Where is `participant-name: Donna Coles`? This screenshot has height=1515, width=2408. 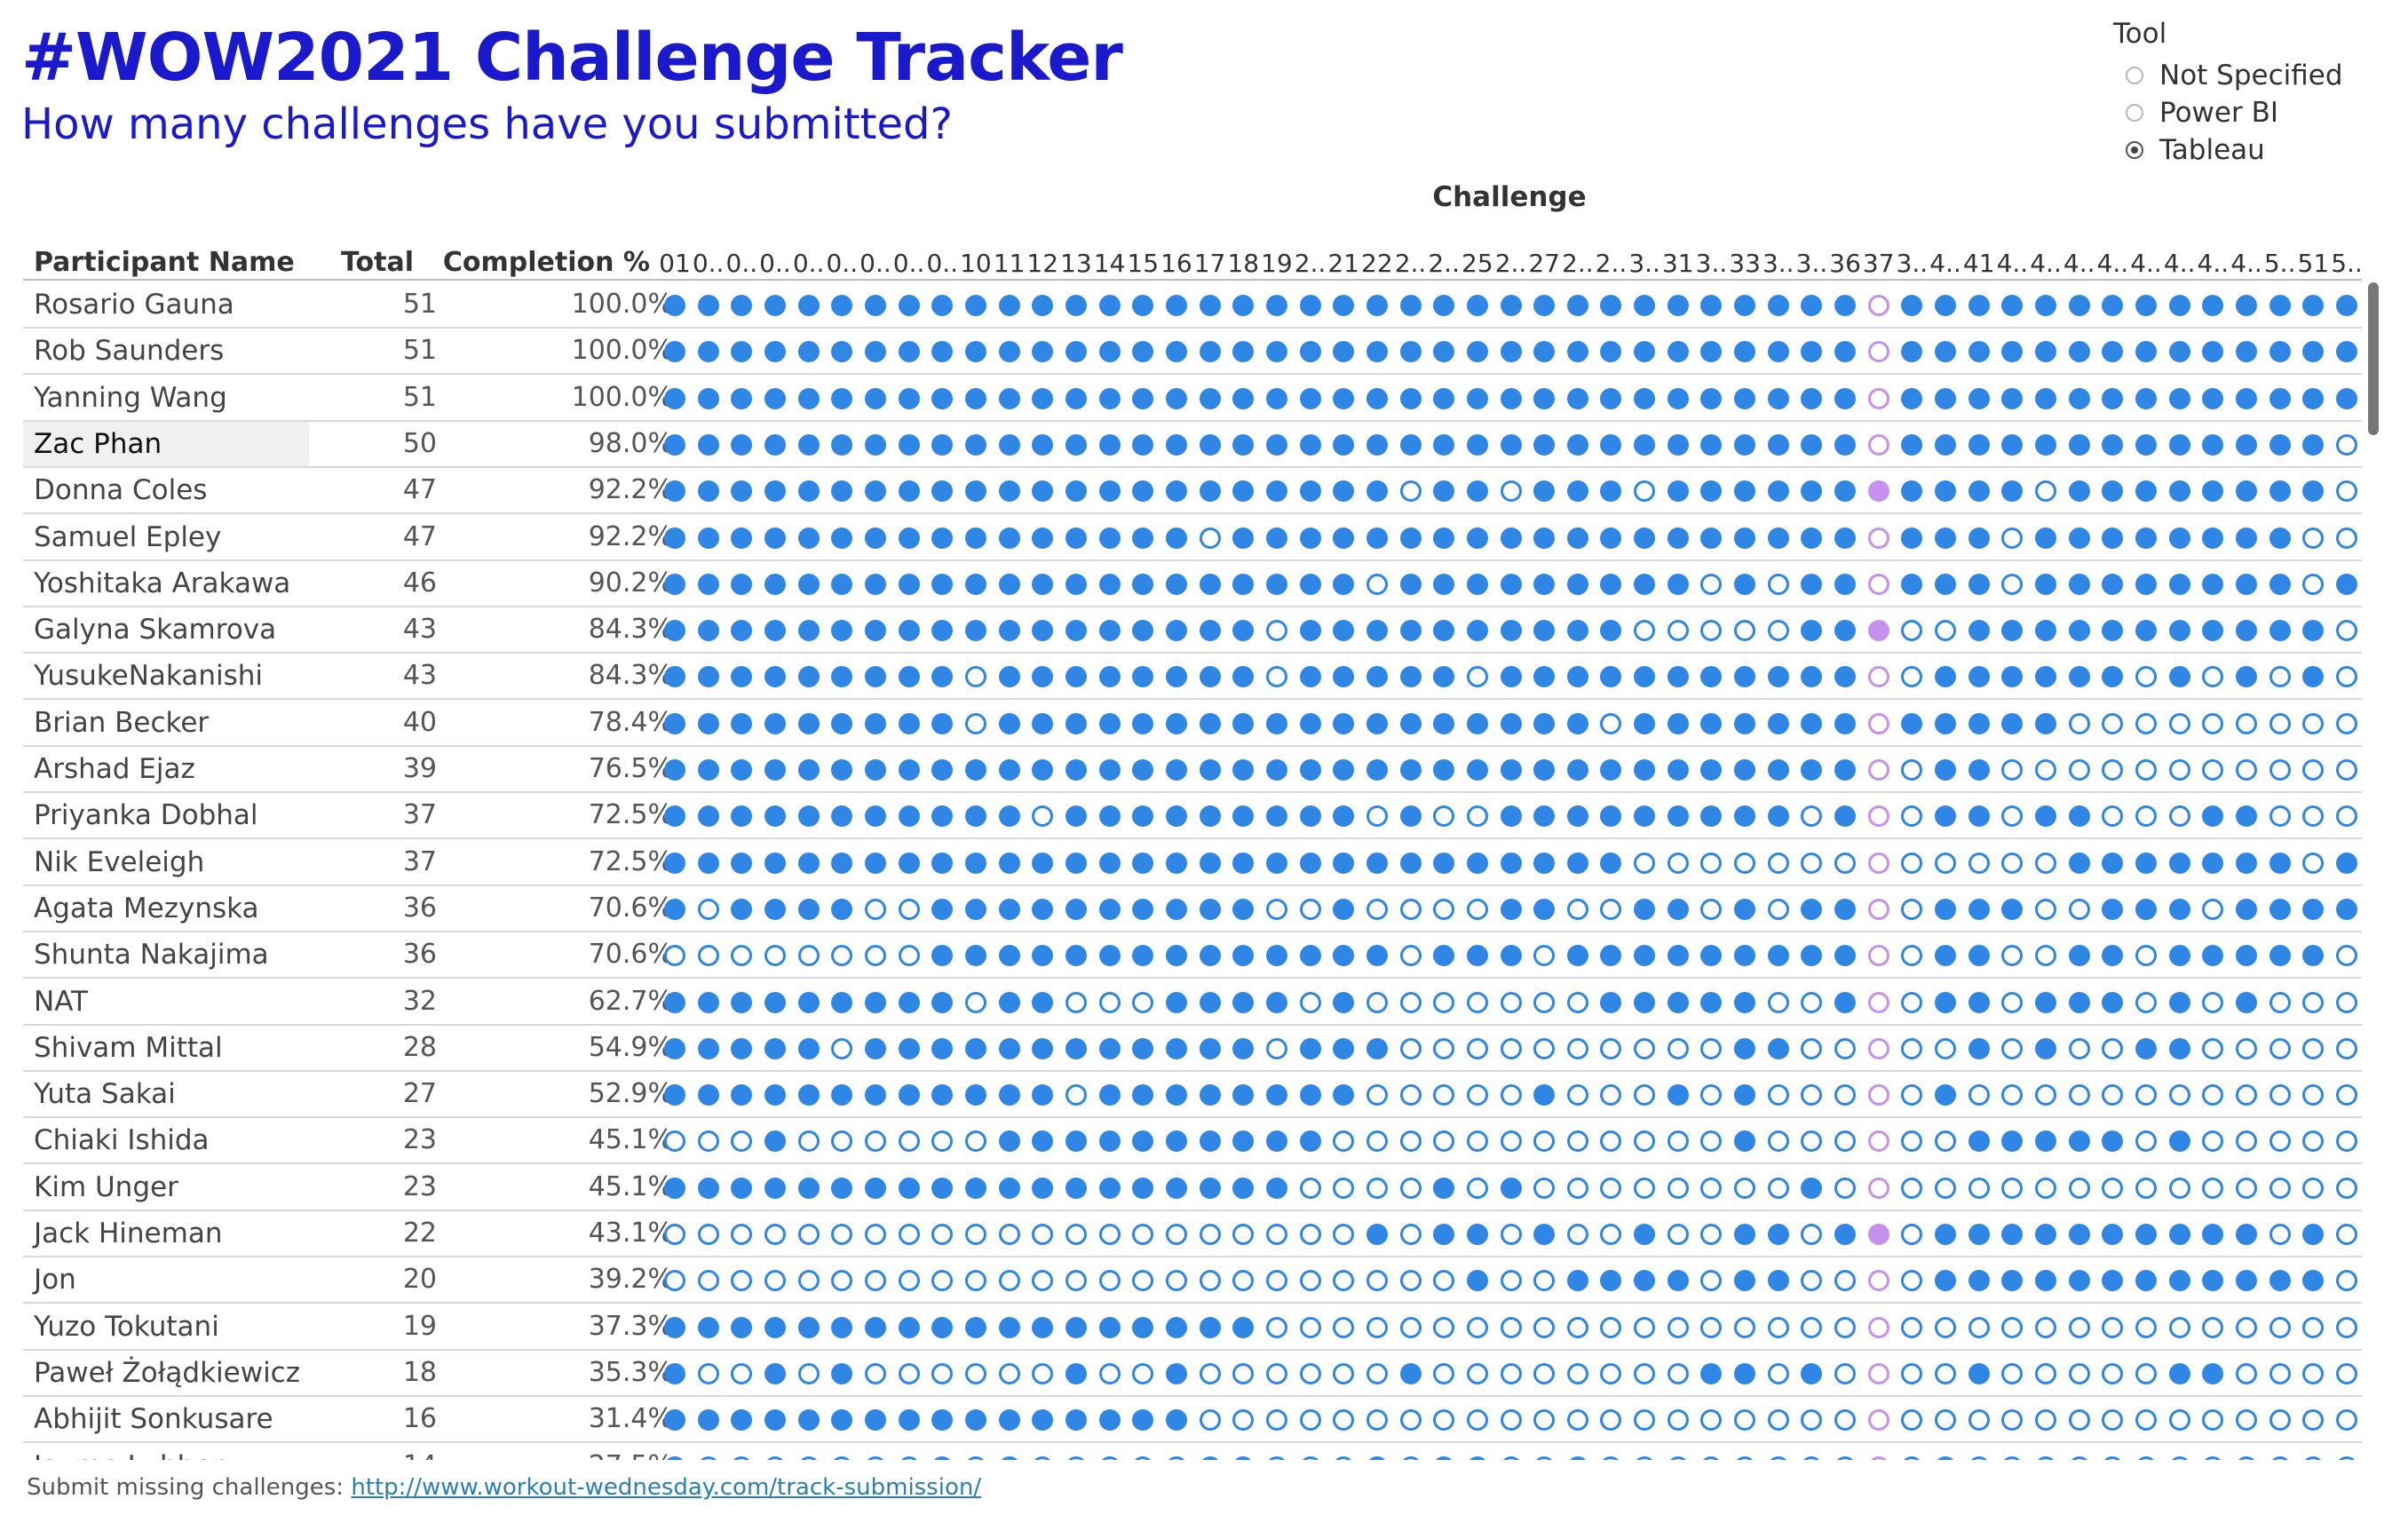 participant-name: Donna Coles is located at coordinates (121, 491).